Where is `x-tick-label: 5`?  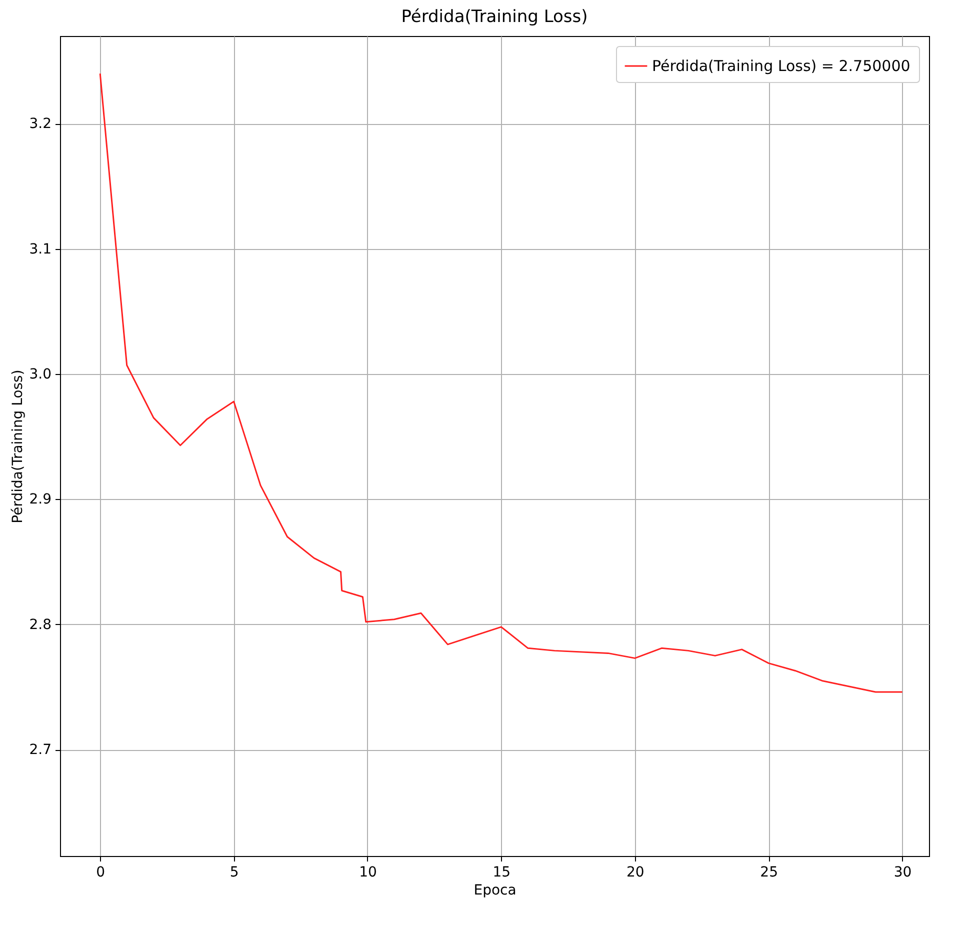
x-tick-label: 5 is located at coordinates (234, 872).